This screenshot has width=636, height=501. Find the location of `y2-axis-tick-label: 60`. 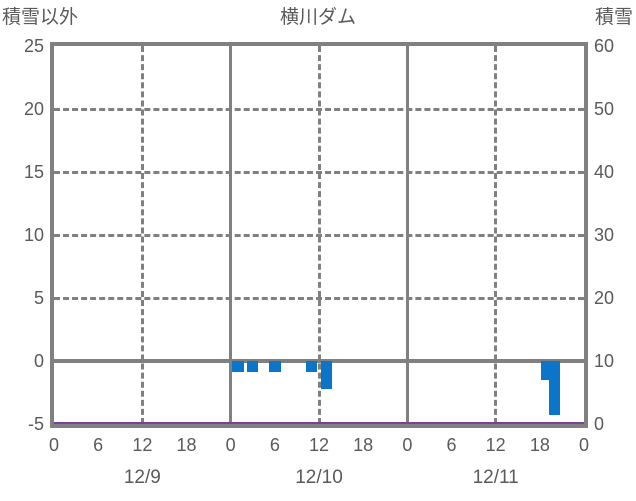

y2-axis-tick-label: 60 is located at coordinates (604, 46).